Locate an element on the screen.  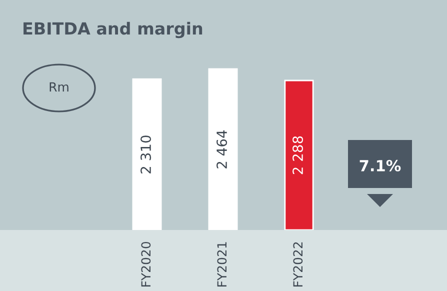
chart-title: EBITDA and margin is located at coordinates (113, 30).